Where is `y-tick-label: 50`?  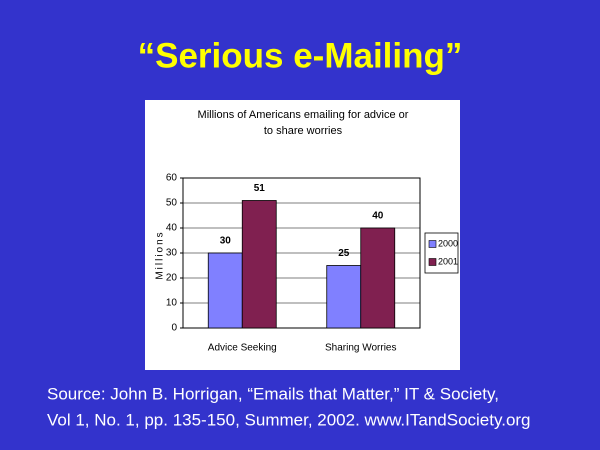
y-tick-label: 50 is located at coordinates (172, 203).